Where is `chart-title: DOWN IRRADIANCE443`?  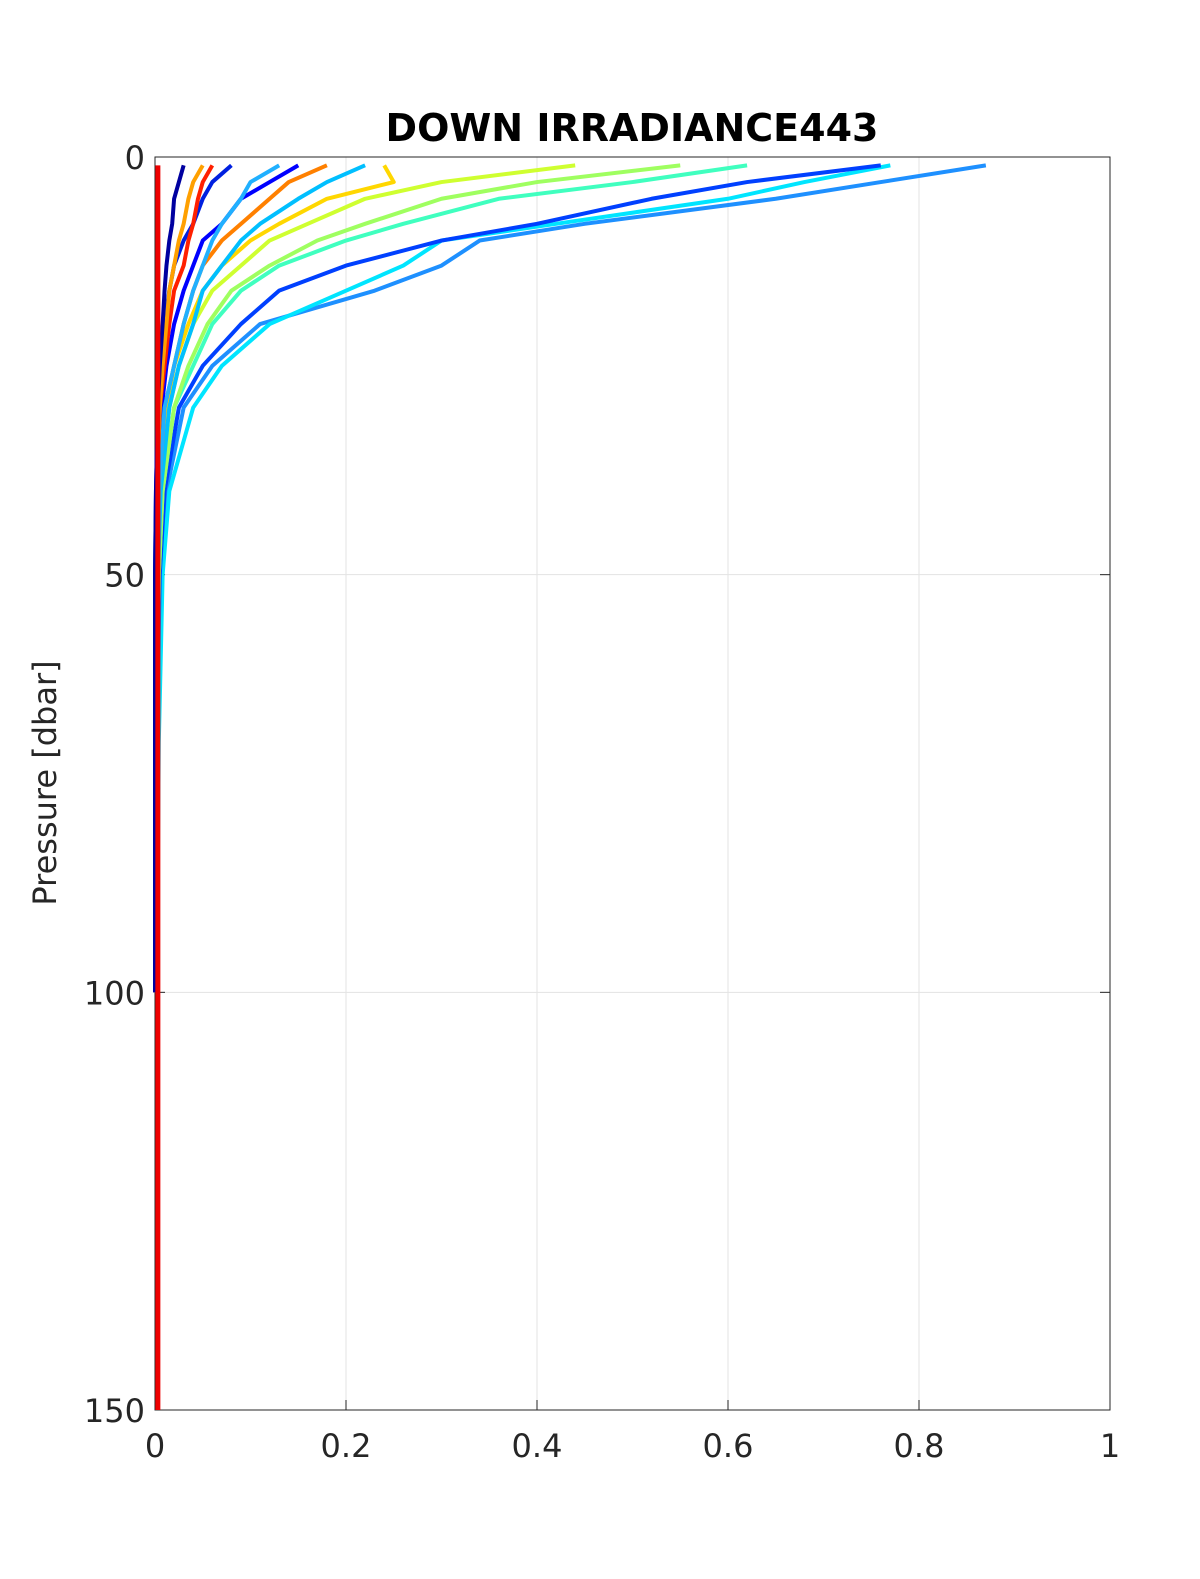 chart-title: DOWN IRRADIANCE443 is located at coordinates (632, 128).